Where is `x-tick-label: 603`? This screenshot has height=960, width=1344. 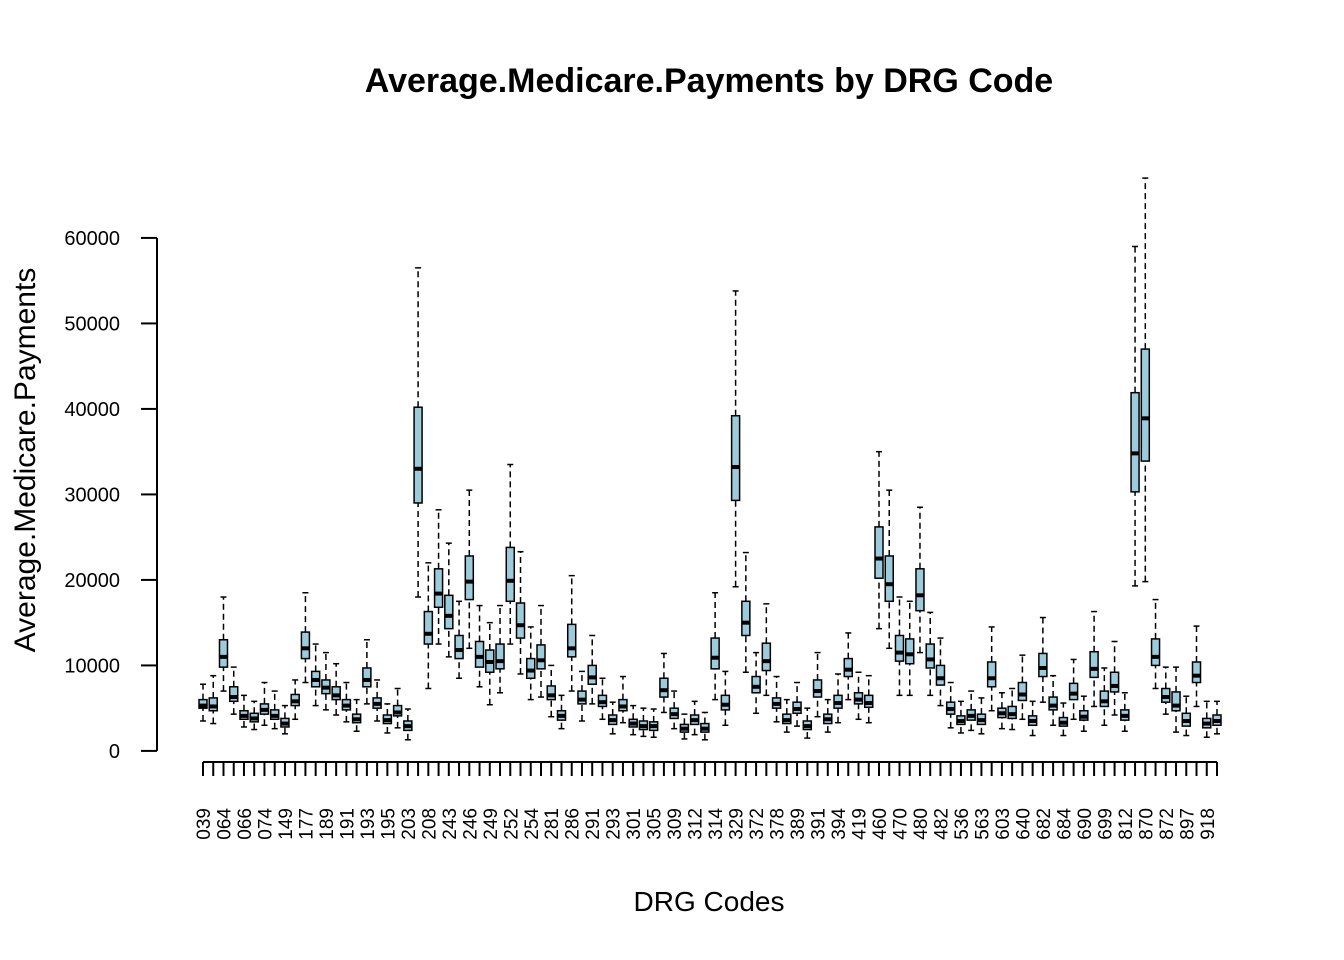
x-tick-label: 603 is located at coordinates (1003, 824).